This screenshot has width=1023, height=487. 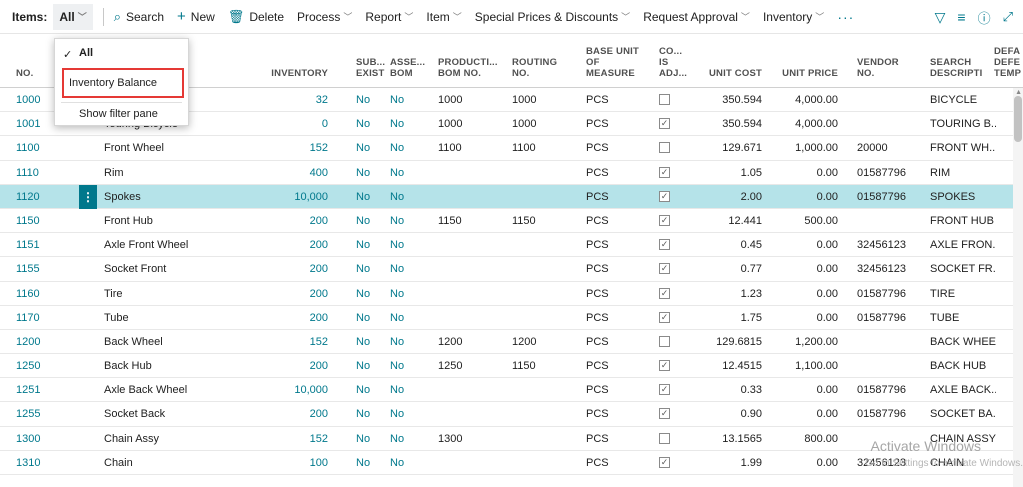 I want to click on cell-no: 1110, so click(x=27, y=172).